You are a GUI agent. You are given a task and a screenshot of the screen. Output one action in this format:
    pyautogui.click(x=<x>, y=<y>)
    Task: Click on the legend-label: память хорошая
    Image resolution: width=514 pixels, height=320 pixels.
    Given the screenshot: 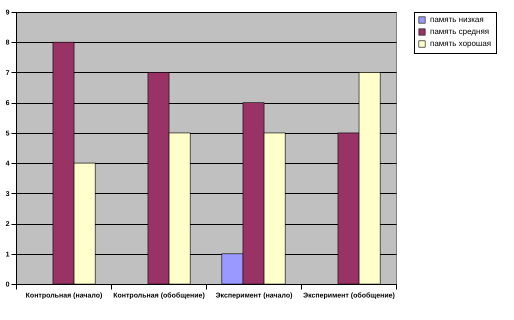 What is the action you would take?
    pyautogui.click(x=461, y=43)
    